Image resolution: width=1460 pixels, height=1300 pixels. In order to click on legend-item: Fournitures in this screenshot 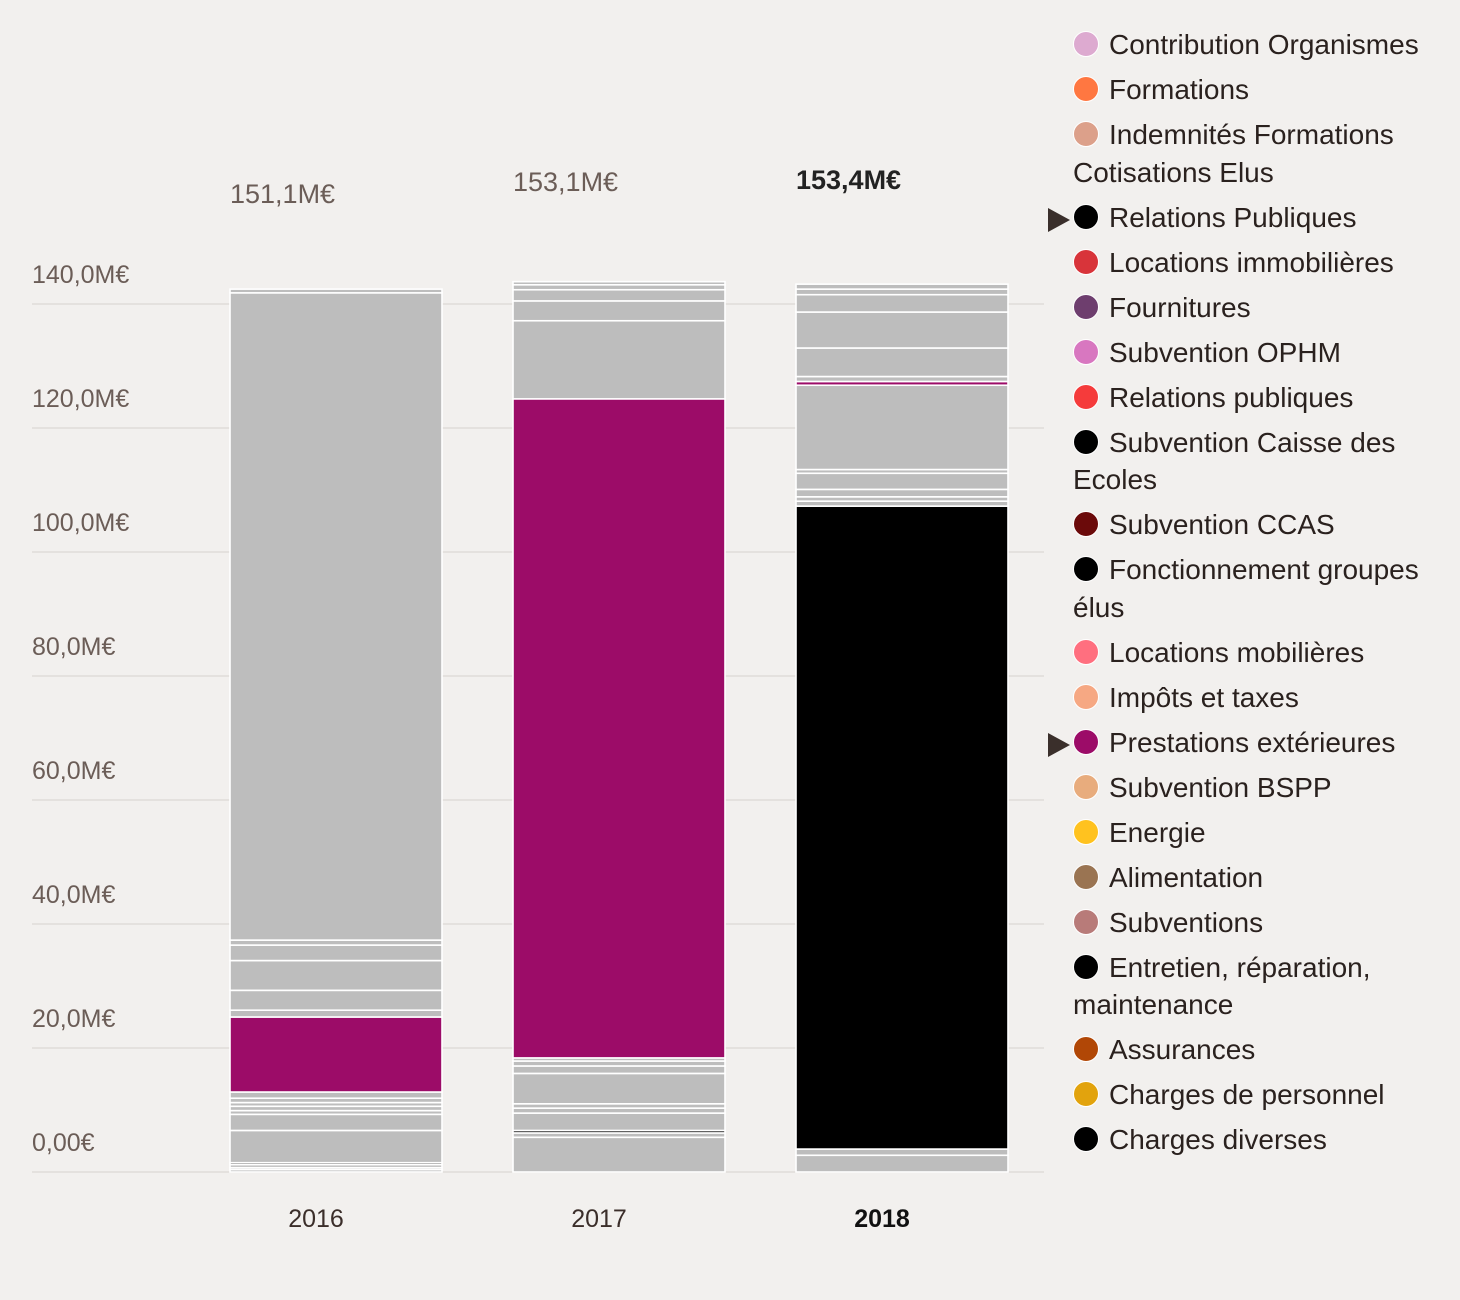, I will do `click(1248, 308)`.